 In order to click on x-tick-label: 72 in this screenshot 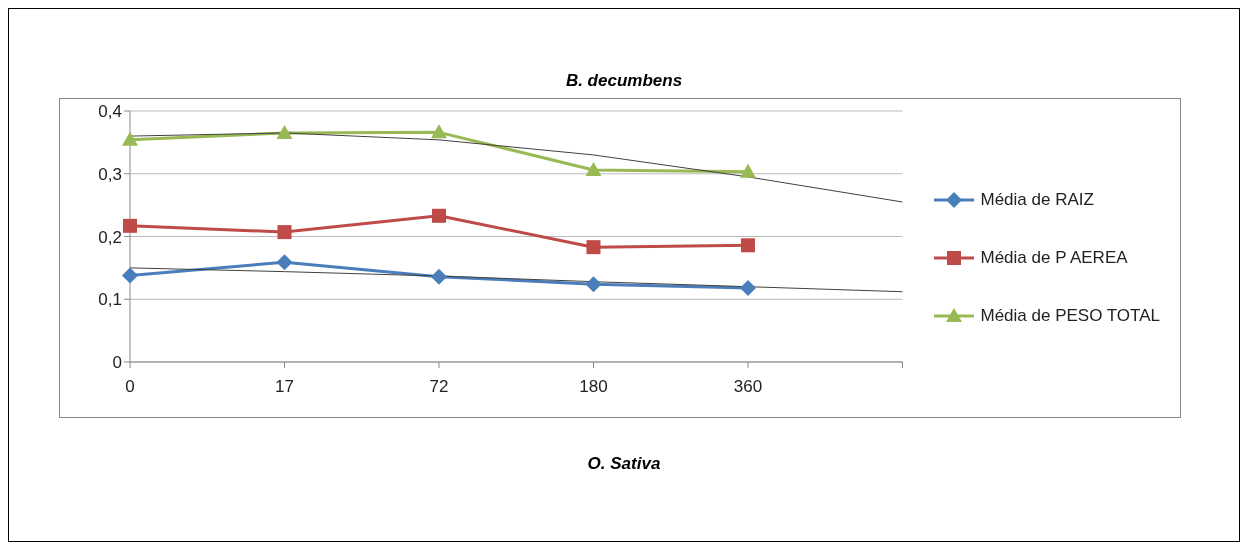, I will do `click(439, 387)`.